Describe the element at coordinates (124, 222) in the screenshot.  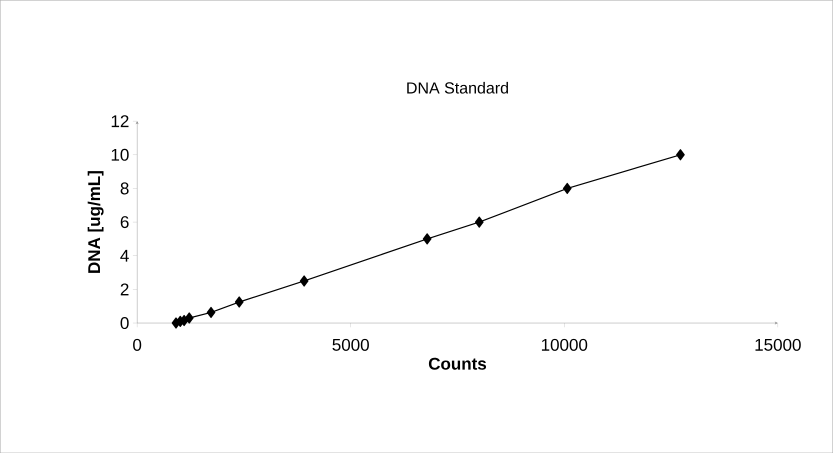
I see `y-tick-label: 6` at that location.